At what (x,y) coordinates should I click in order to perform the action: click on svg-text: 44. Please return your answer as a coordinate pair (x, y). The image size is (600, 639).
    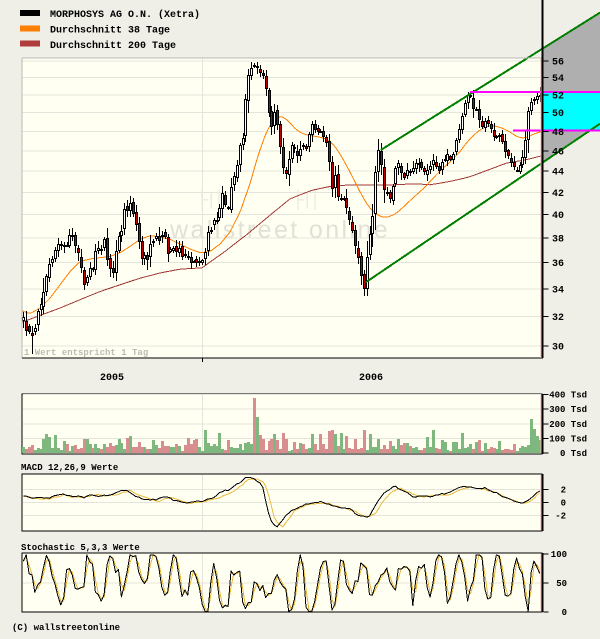
    Looking at the image, I should click on (558, 173).